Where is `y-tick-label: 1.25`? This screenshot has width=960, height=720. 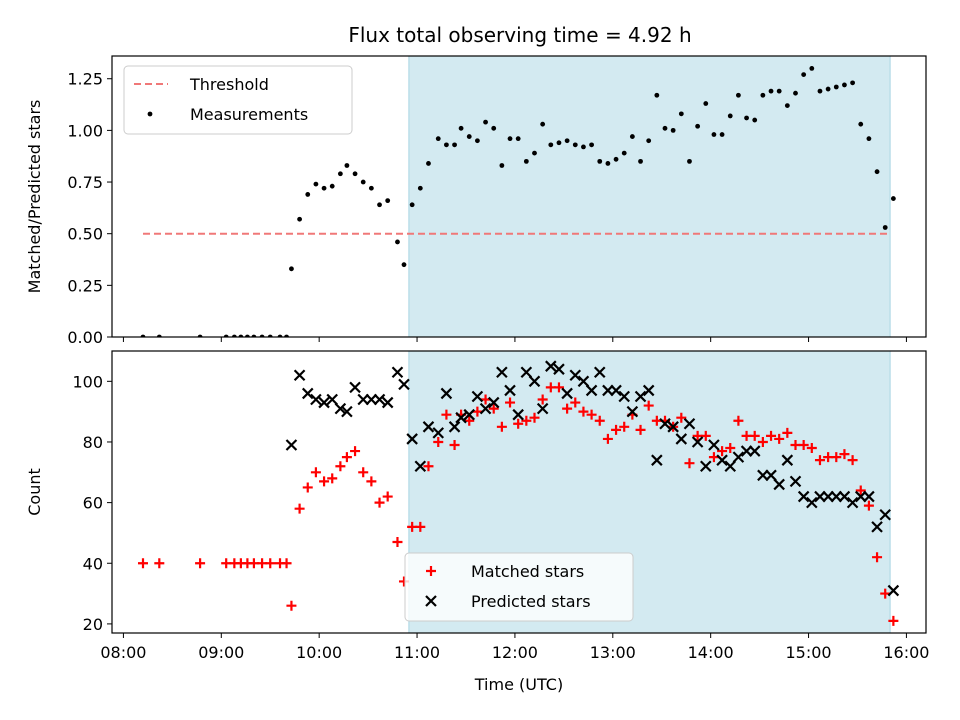 y-tick-label: 1.25 is located at coordinates (85, 79).